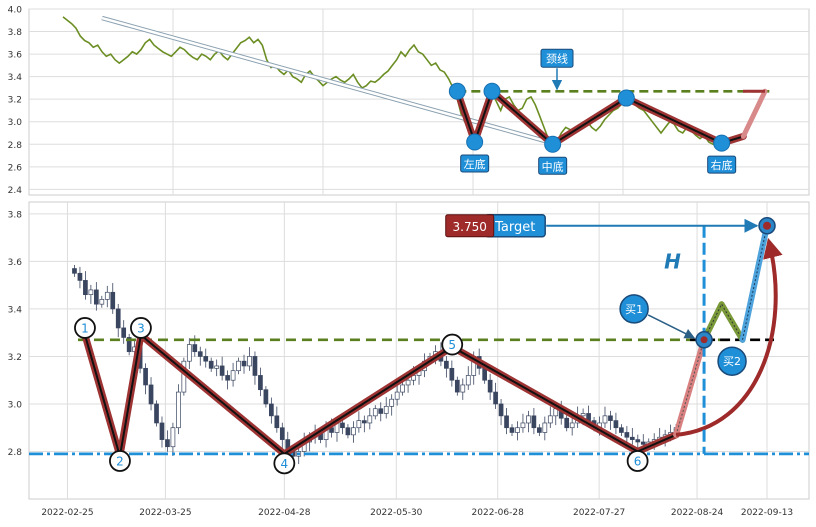 The height and width of the screenshot is (527, 816). What do you see at coordinates (15, 191) in the screenshot?
I see `top-y-tick-label: 2.4` at bounding box center [15, 191].